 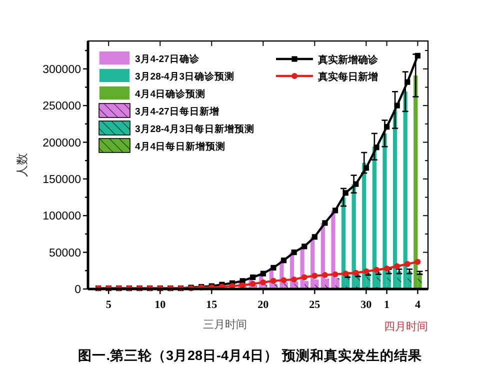 What do you see at coordinates (61, 216) in the screenshot?
I see `y-tick-label: 100000` at bounding box center [61, 216].